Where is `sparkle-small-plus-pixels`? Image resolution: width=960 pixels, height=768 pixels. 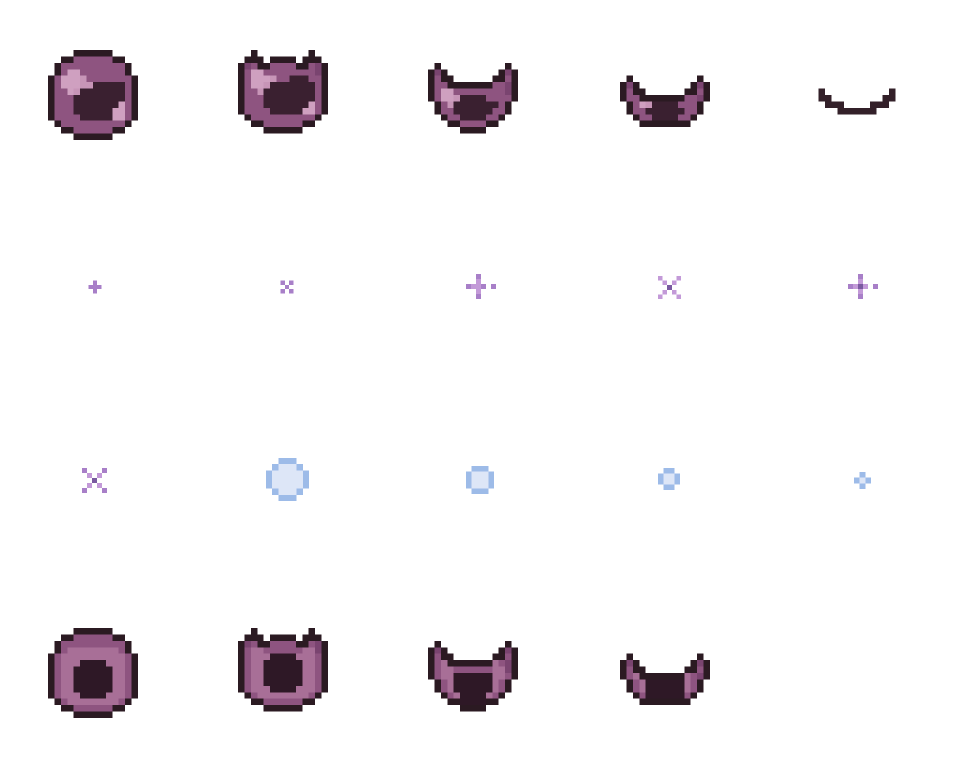 sparkle-small-plus-pixels is located at coordinates (95, 287).